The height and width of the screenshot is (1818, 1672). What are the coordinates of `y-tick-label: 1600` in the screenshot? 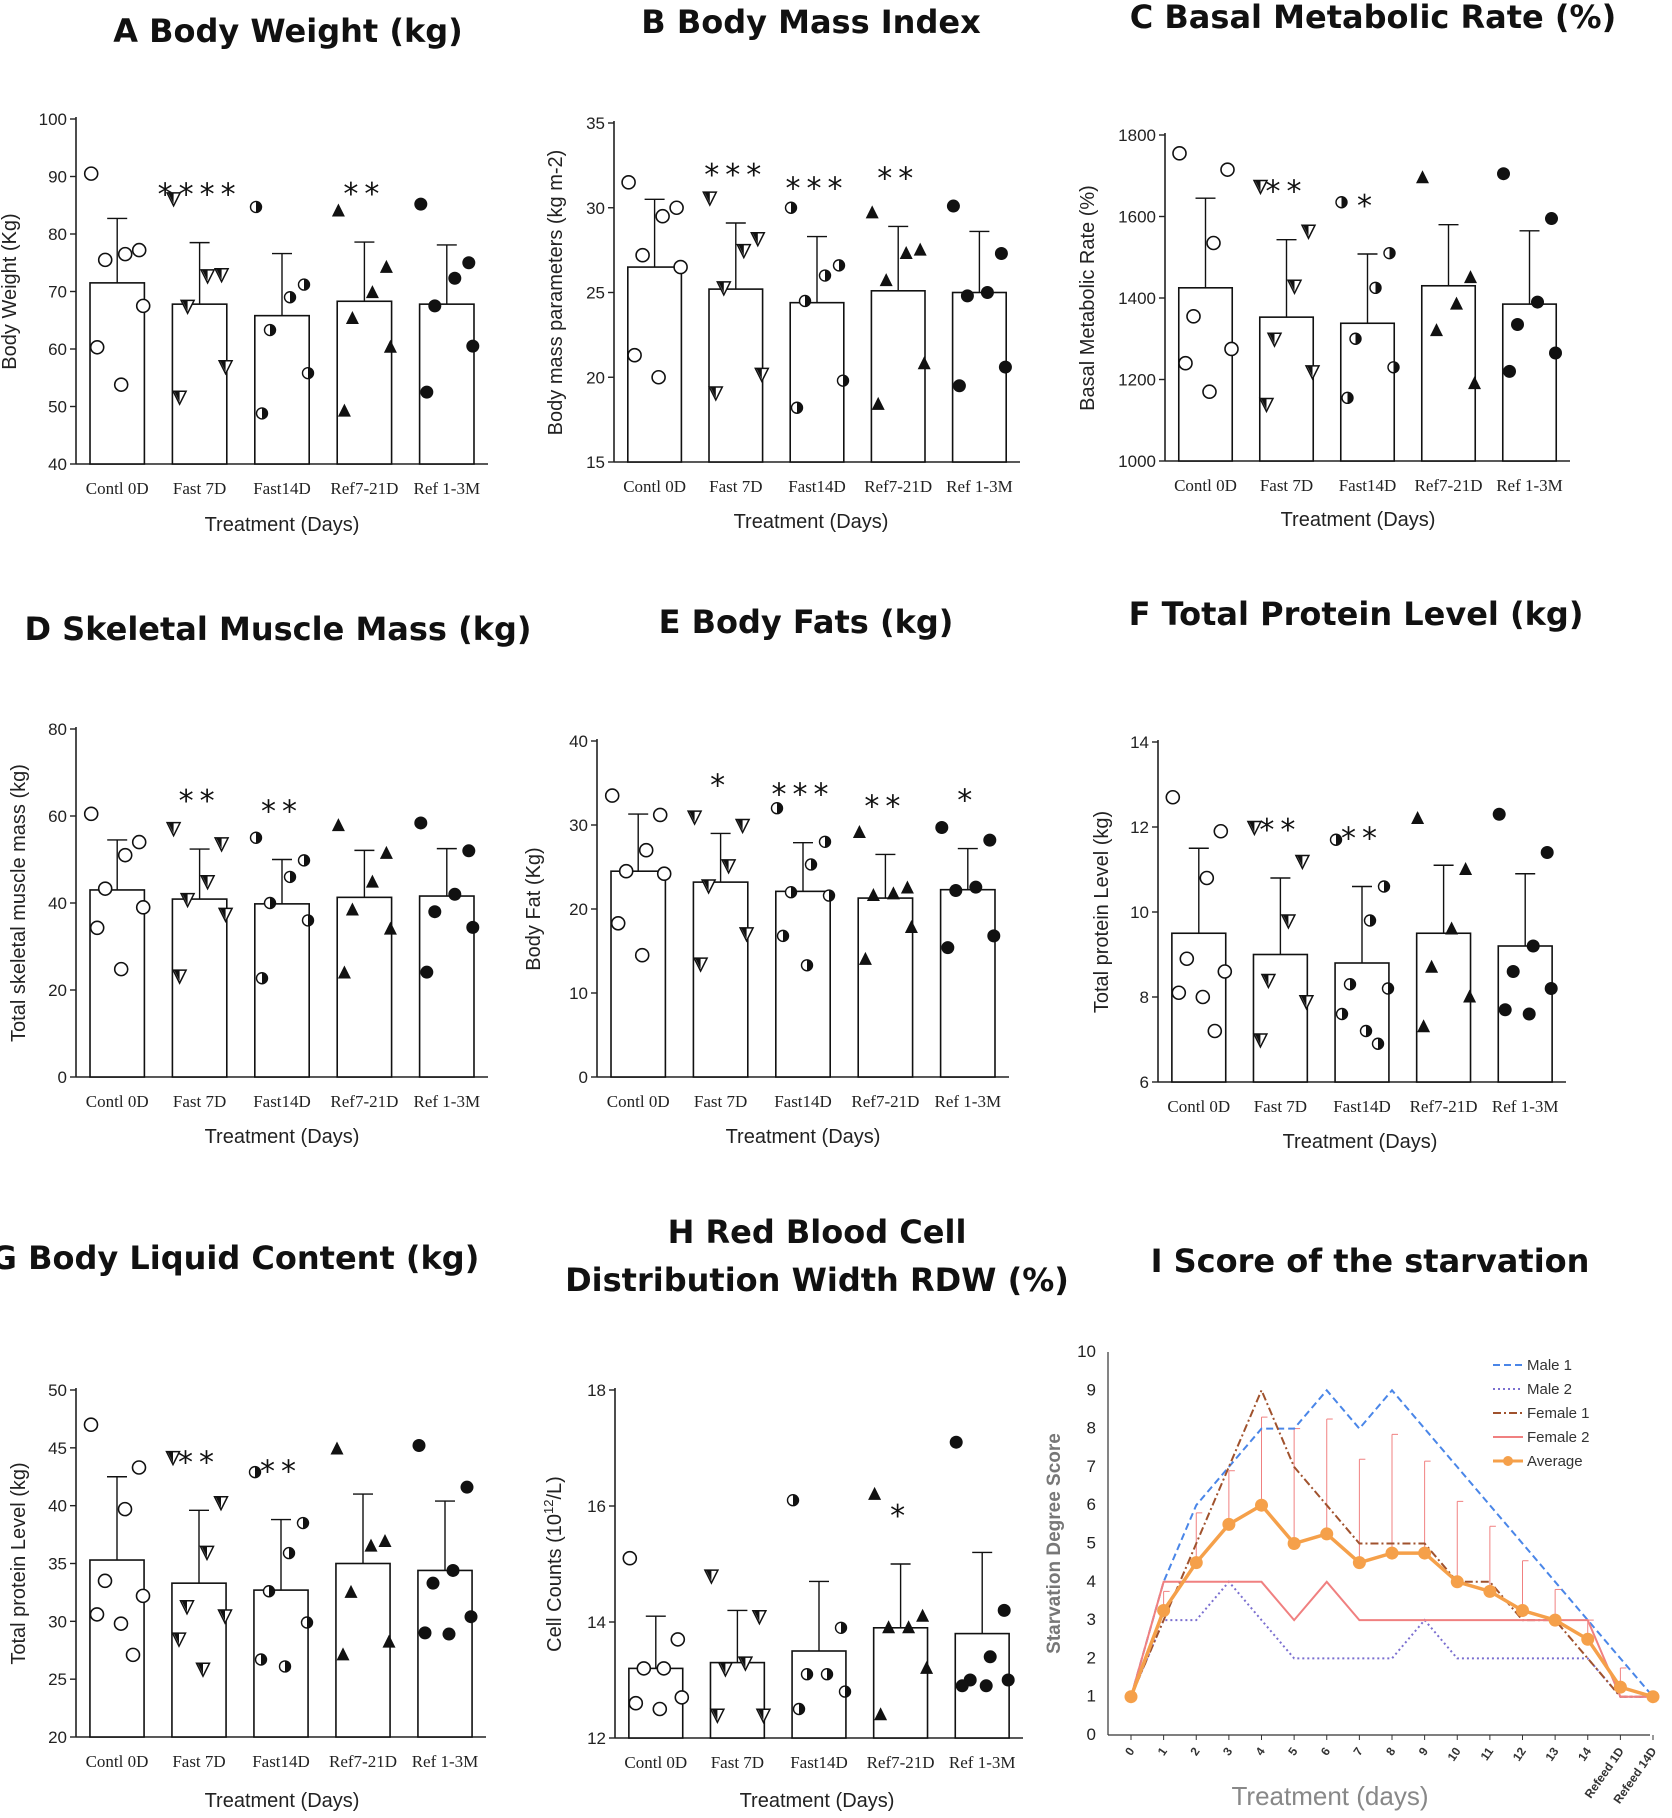 It's located at (1137, 217).